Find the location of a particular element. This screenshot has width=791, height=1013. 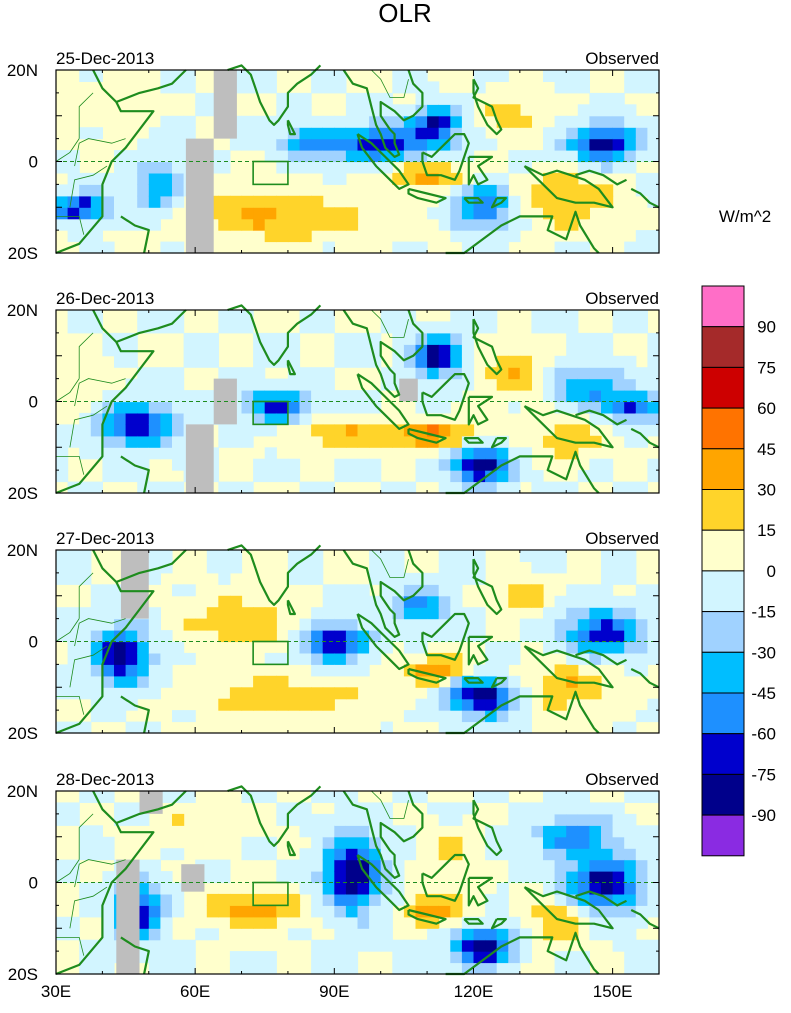

colorbar-tick-label: 15 is located at coordinates (766, 530).